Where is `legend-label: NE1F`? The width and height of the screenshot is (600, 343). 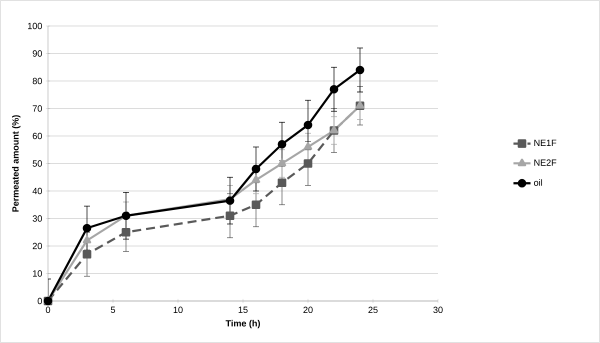 legend-label: NE1F is located at coordinates (545, 143).